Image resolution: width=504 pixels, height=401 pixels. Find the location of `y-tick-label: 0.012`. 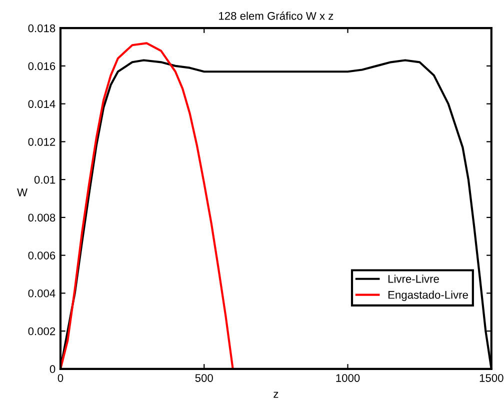

y-tick-label: 0.012 is located at coordinates (42, 142).